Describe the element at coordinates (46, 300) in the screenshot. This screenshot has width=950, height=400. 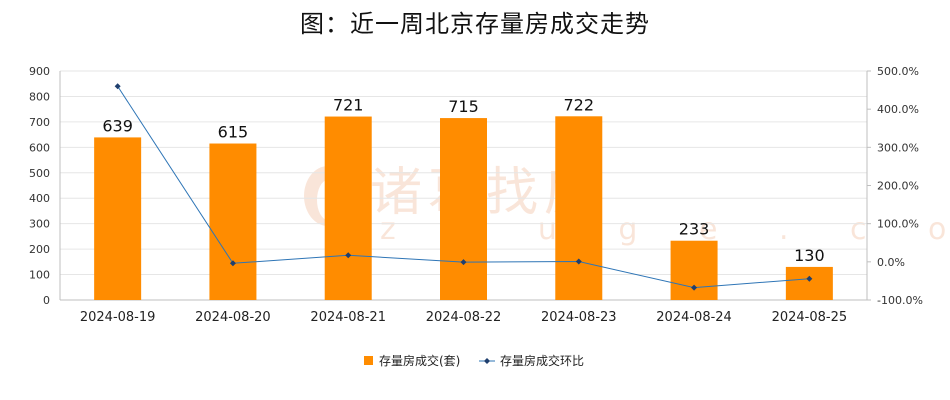
I see `y-left-tick-label: 0` at that location.